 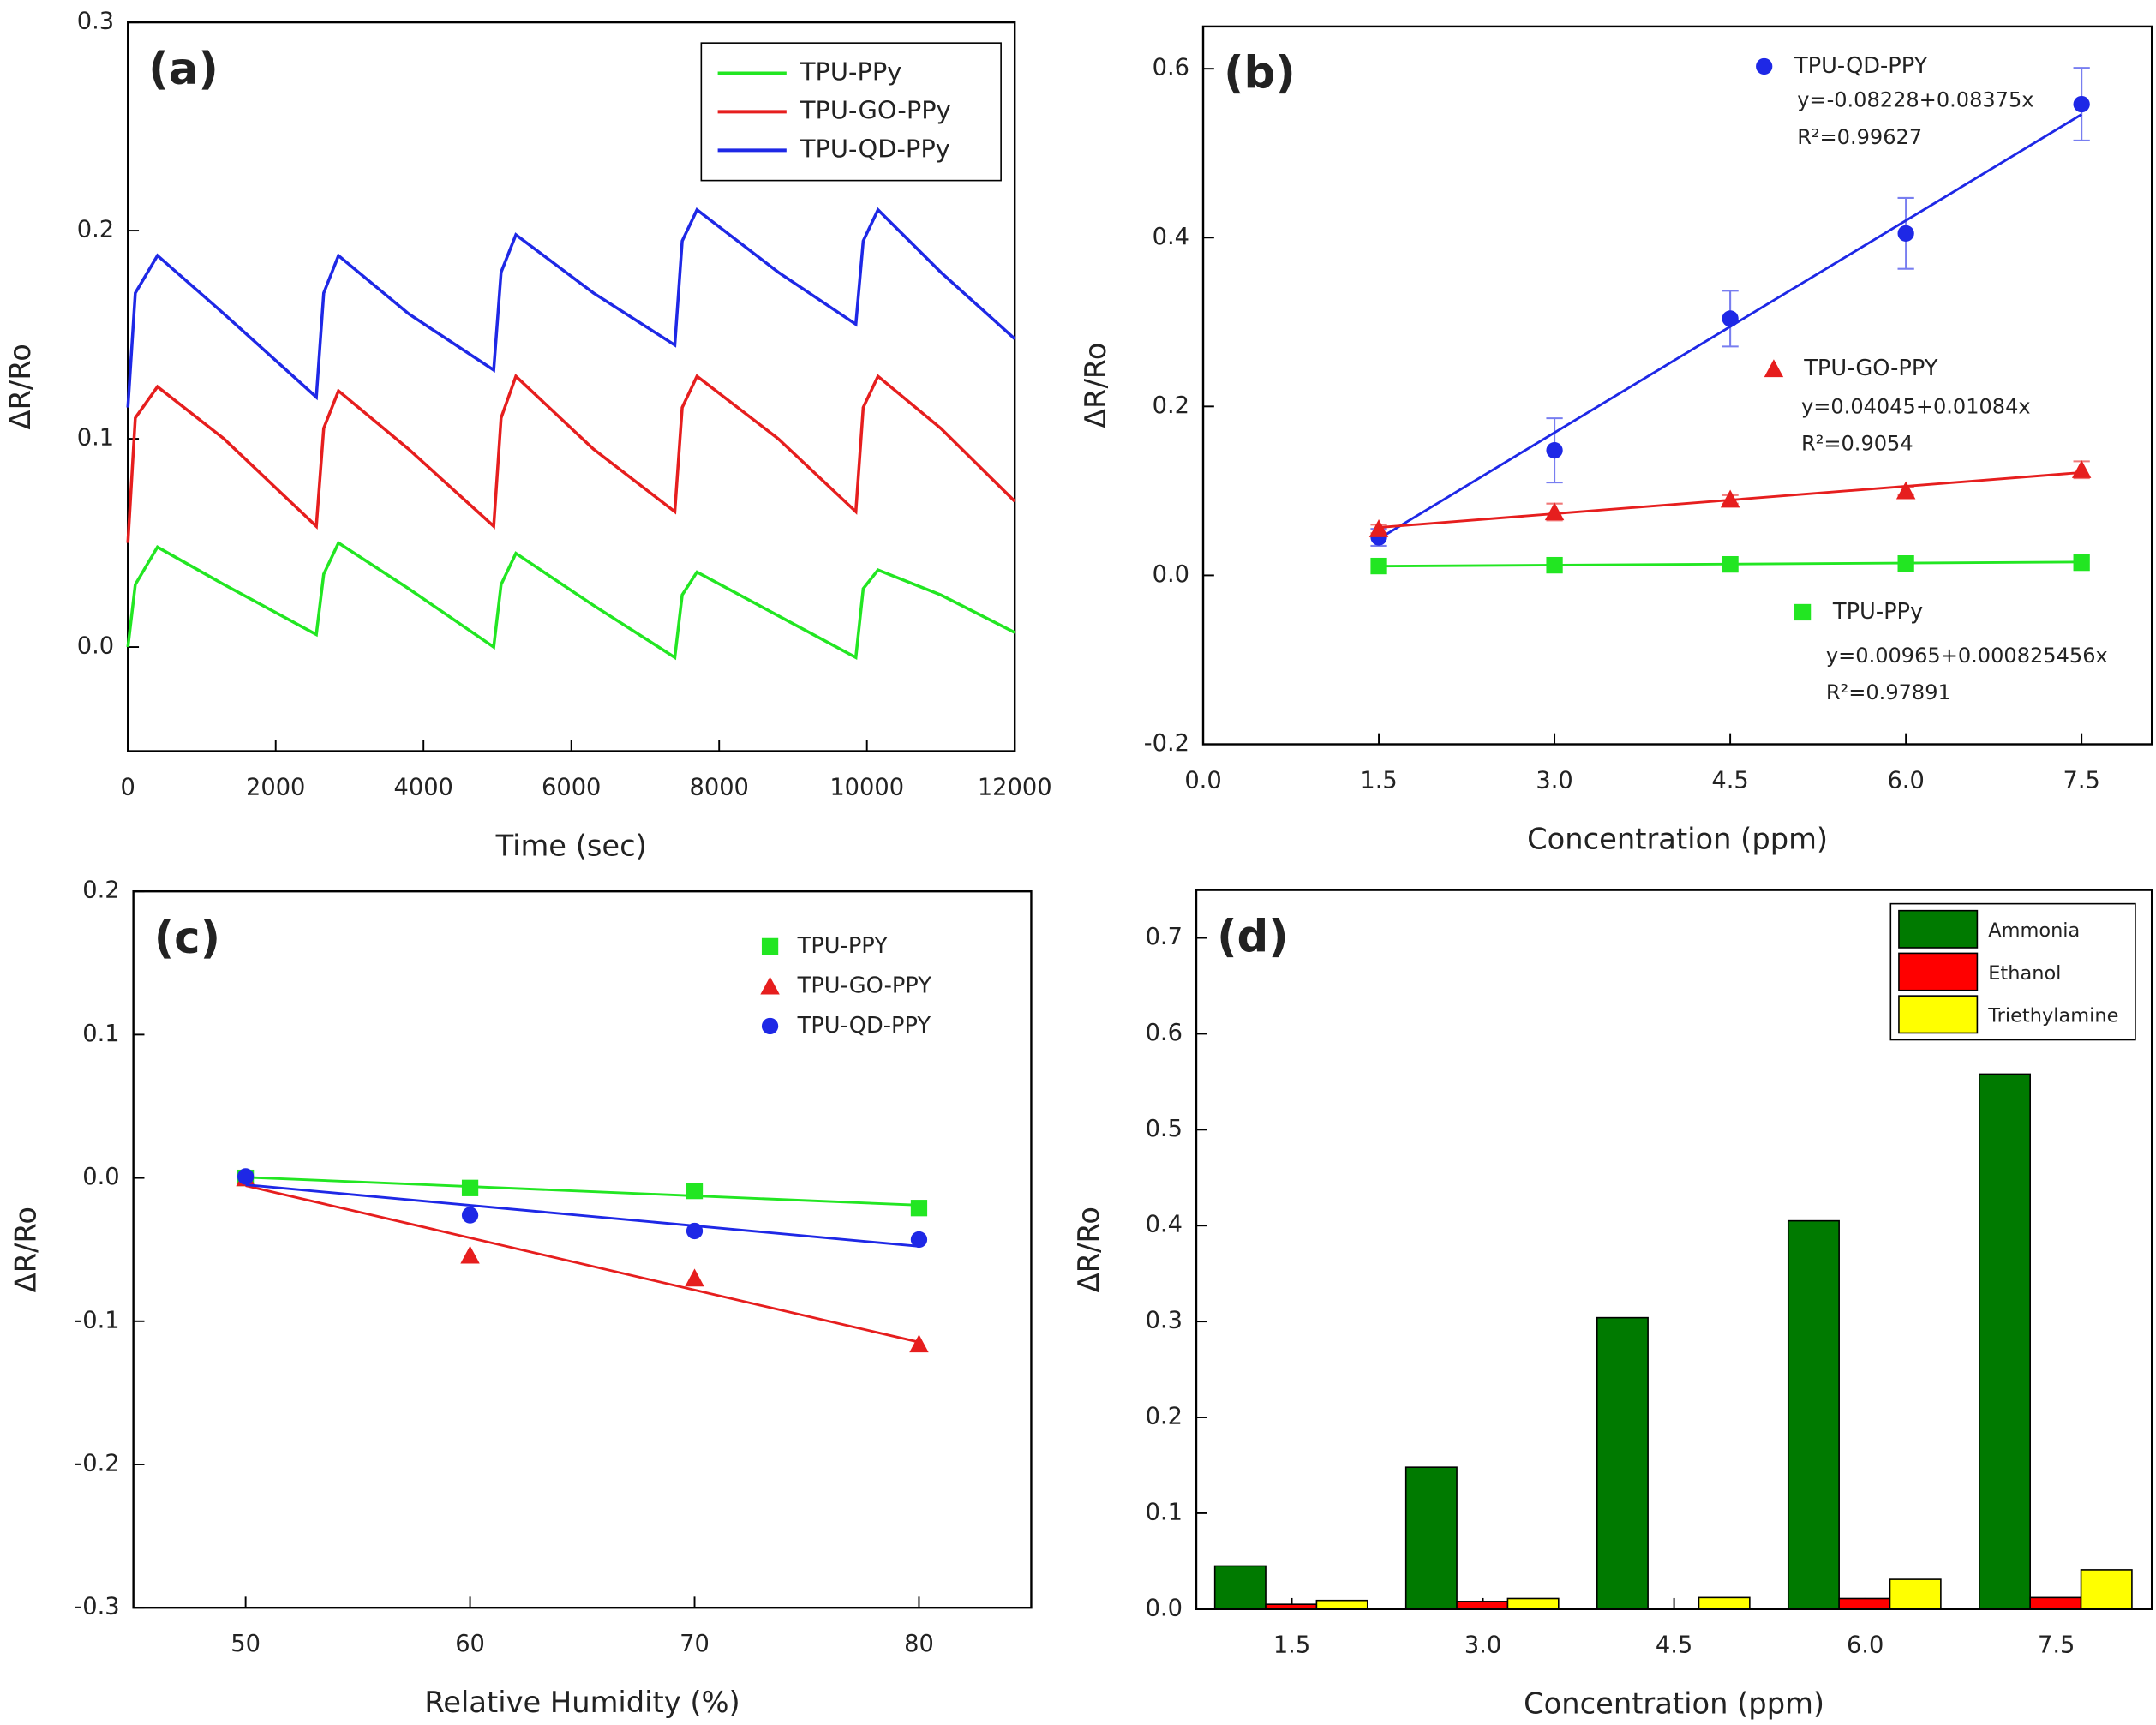 What do you see at coordinates (1260, 73) in the screenshot?
I see `panel-label: (b)` at bounding box center [1260, 73].